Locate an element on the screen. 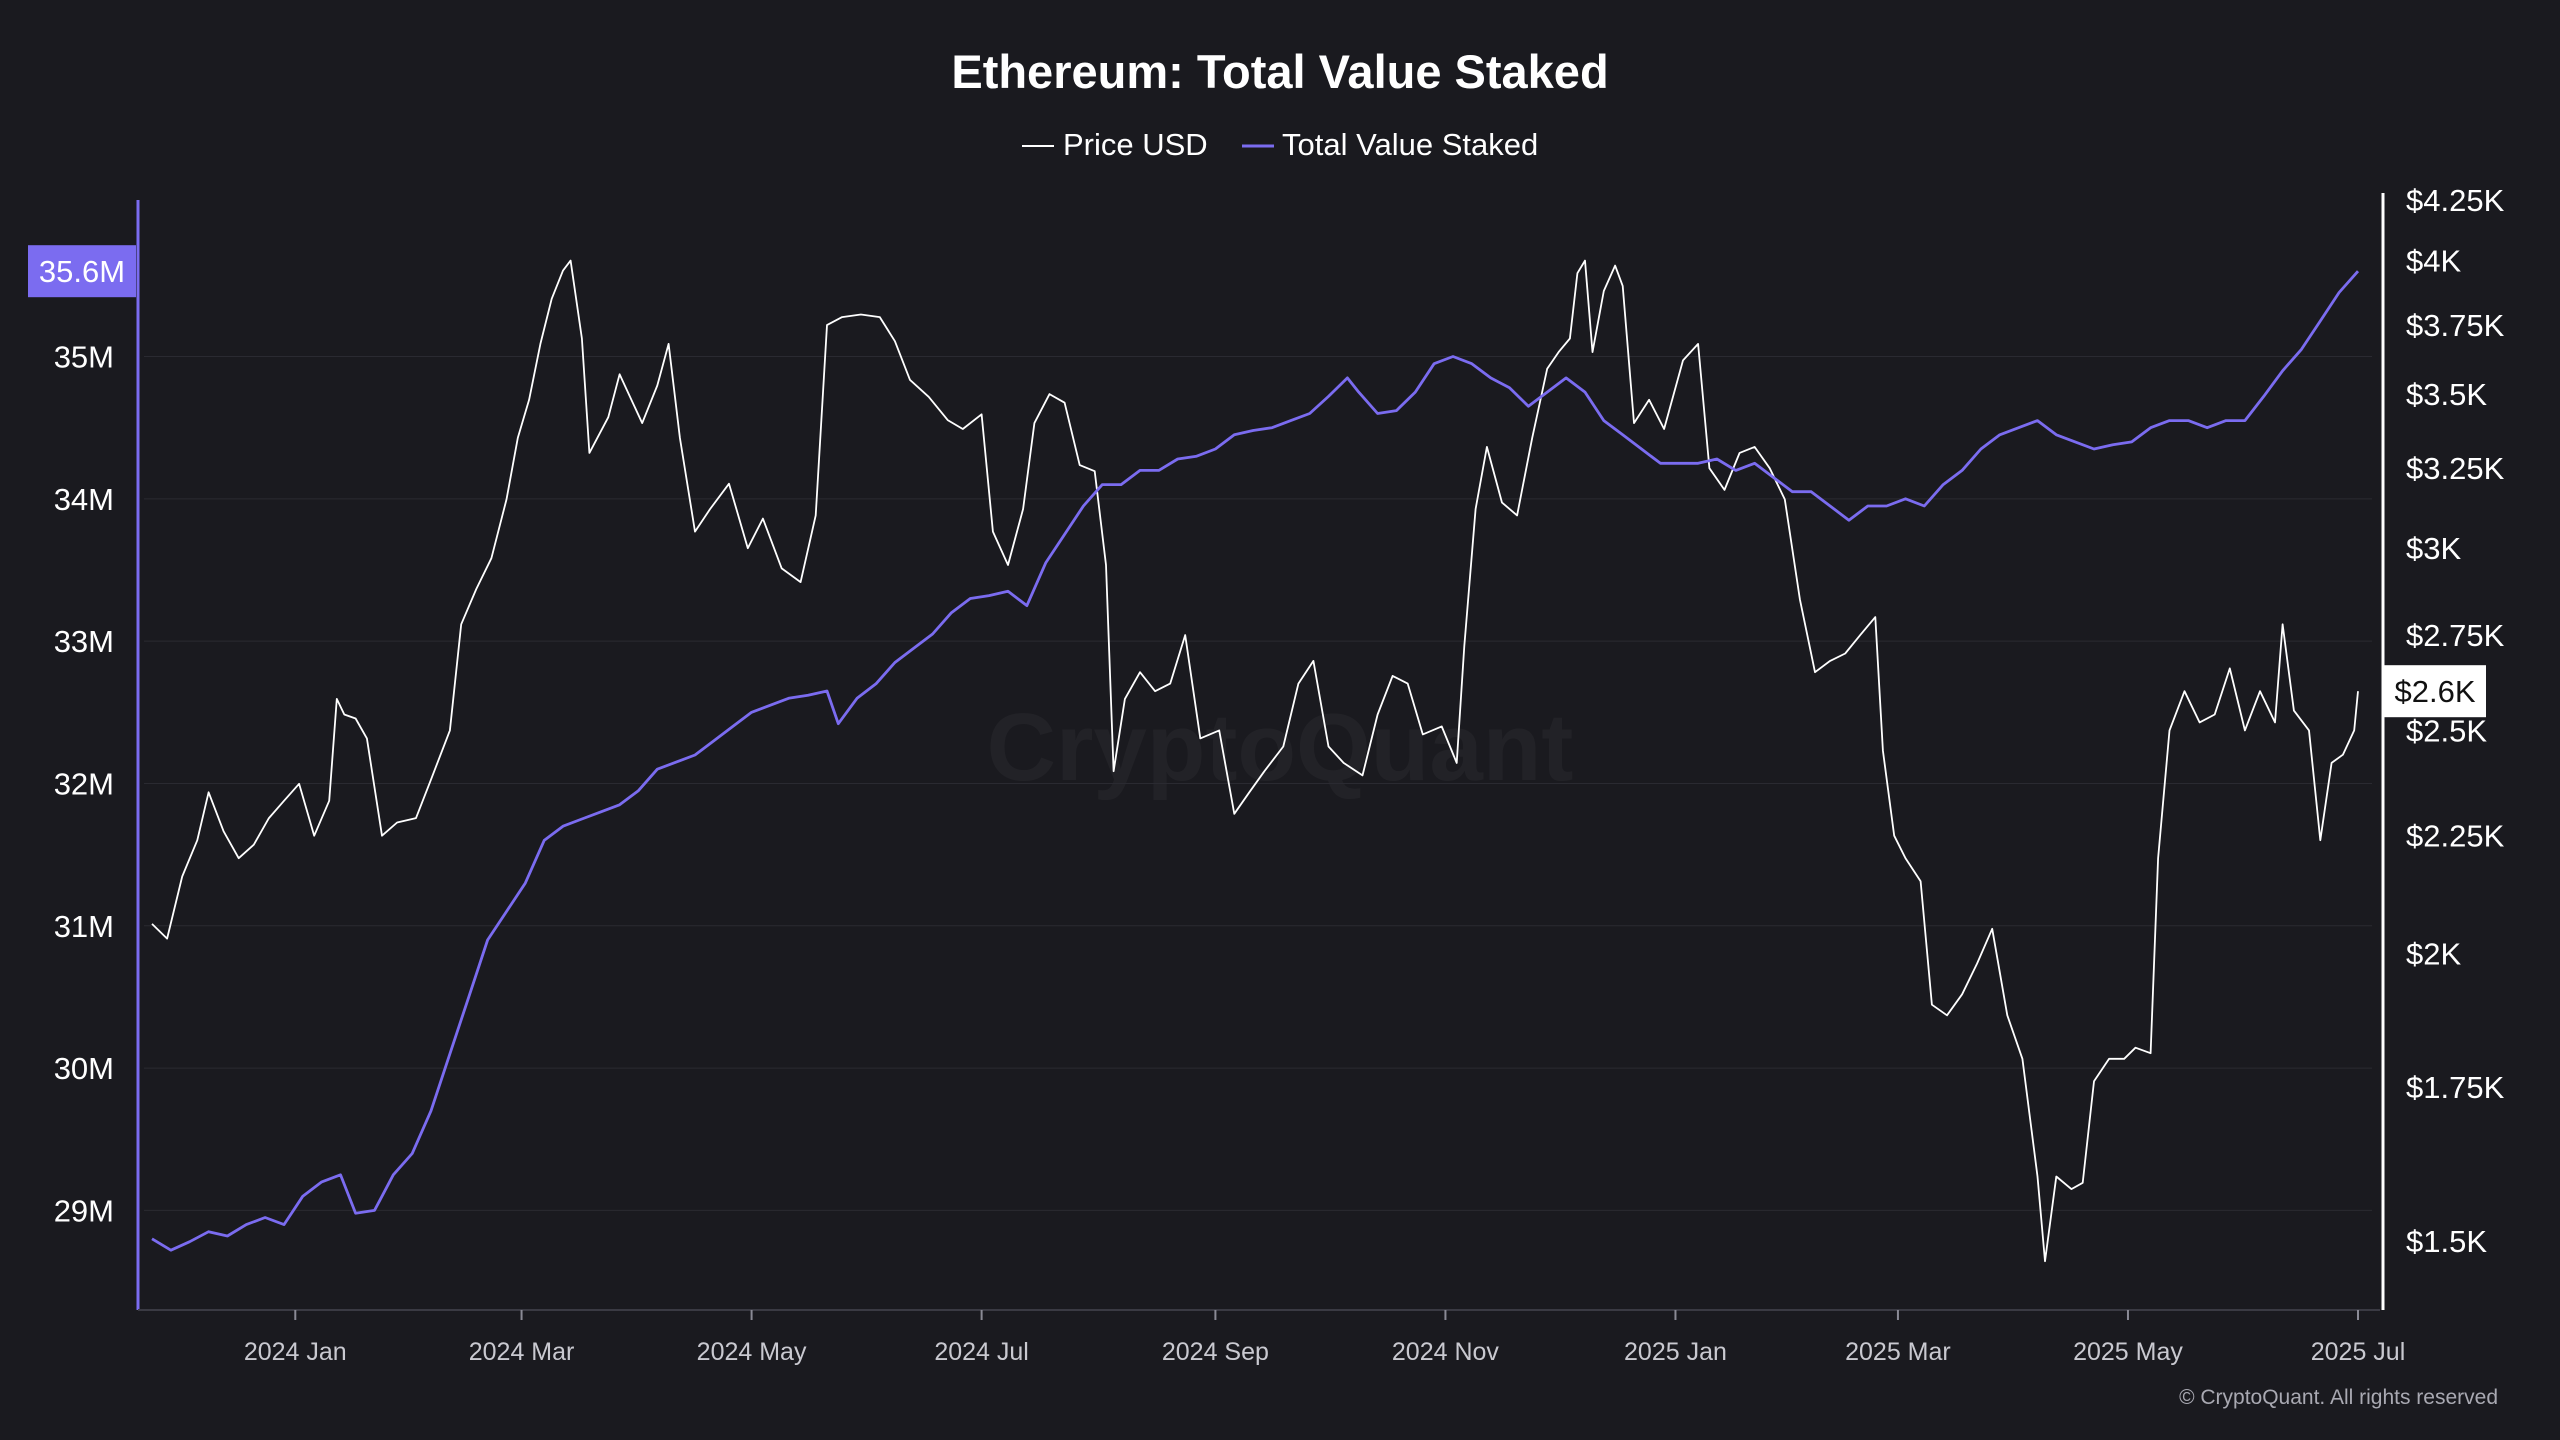  left-current-value-label: 35.6M is located at coordinates (82, 271).